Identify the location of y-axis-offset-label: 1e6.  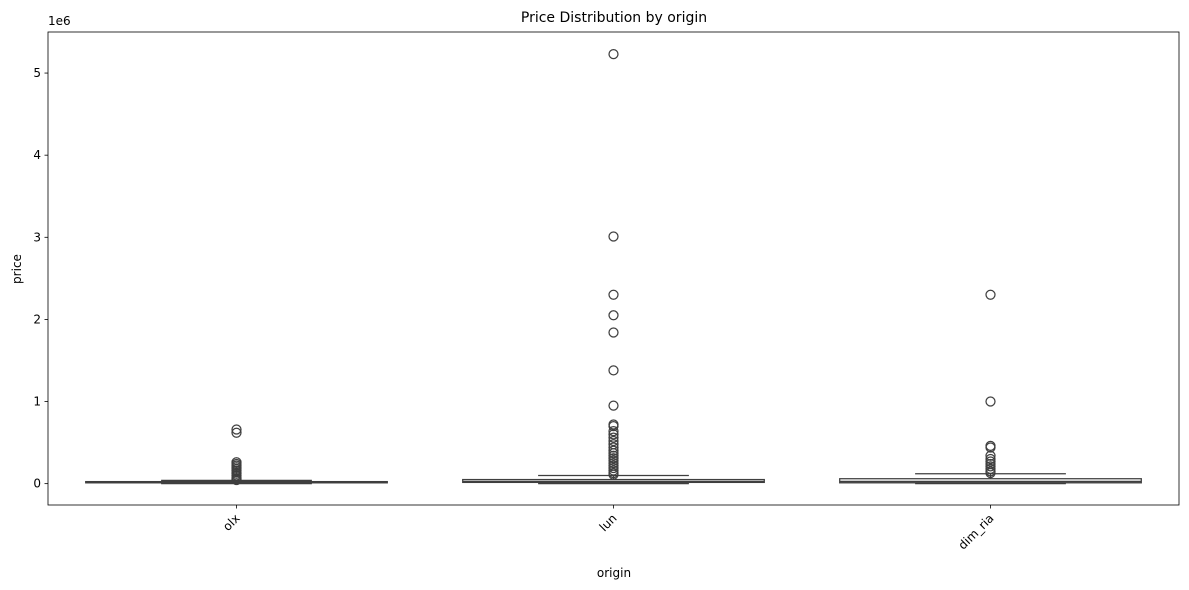
(59, 21).